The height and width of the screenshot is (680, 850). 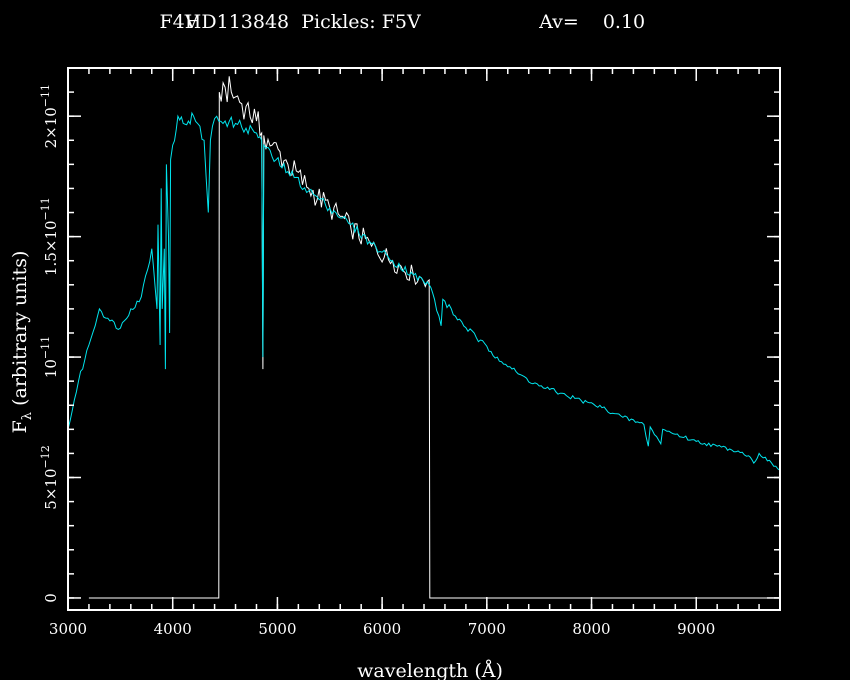 I want to click on title-spectral-type: F4V, so click(x=178, y=22).